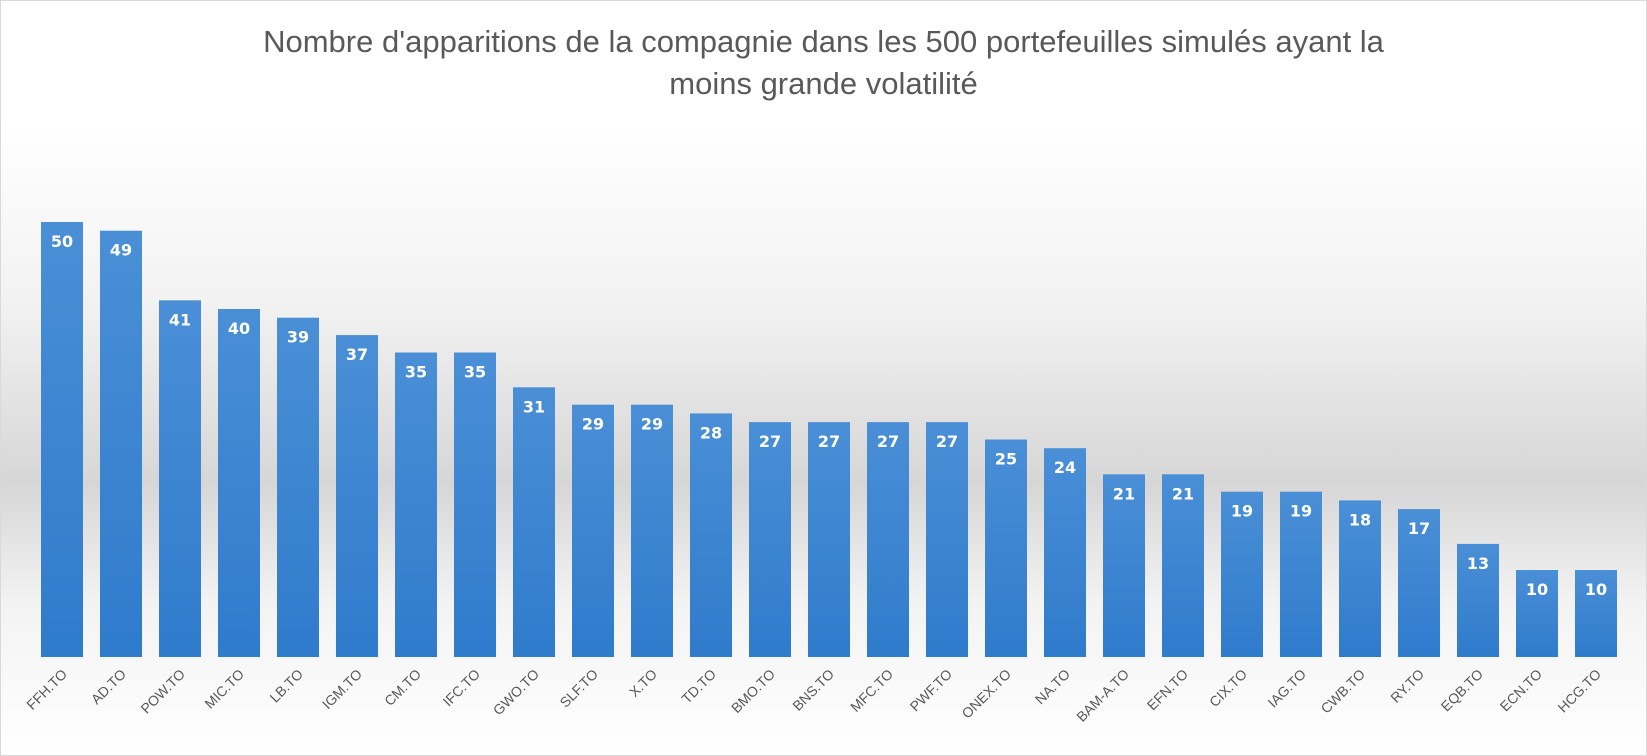 Image resolution: width=1647 pixels, height=756 pixels. Describe the element at coordinates (1052, 686) in the screenshot. I see `tick-label-NA.TO: NA.TO` at that location.